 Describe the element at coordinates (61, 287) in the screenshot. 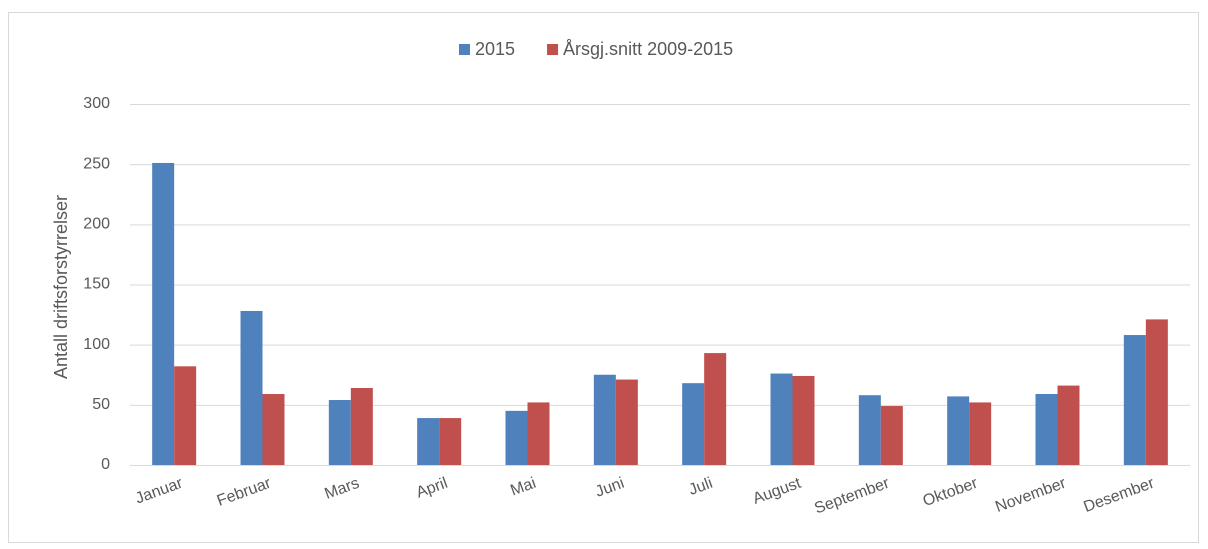

I see `y-axis-label: Antall driftsforstyrrelser` at that location.